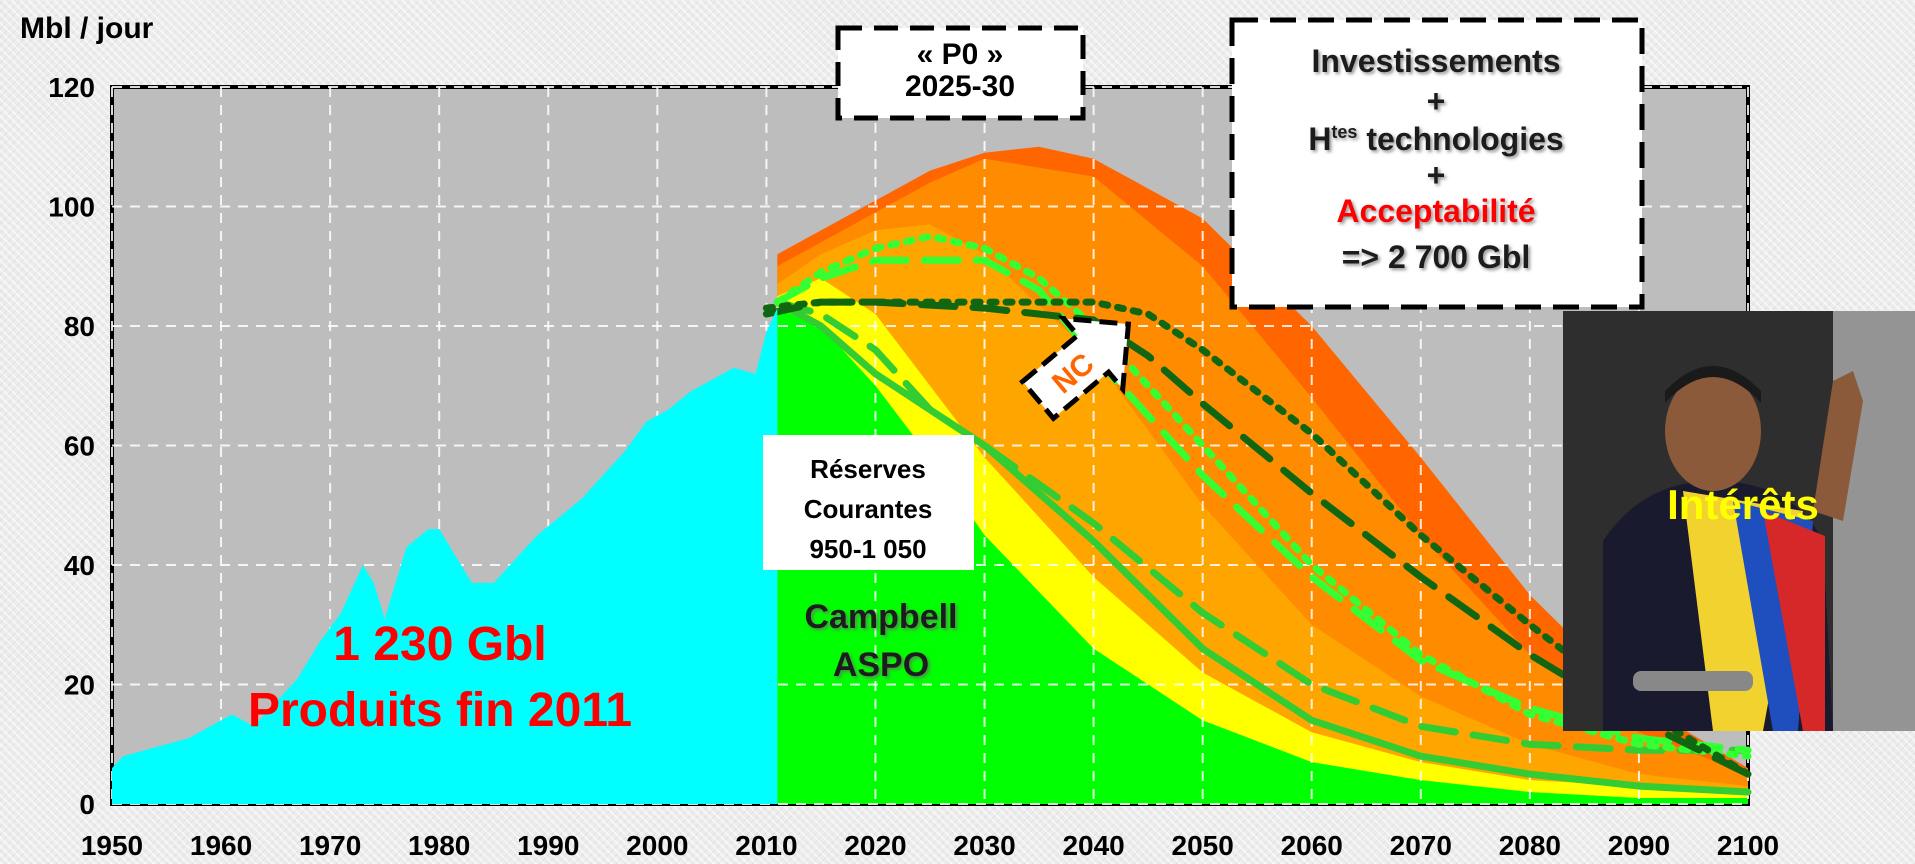 The width and height of the screenshot is (1915, 864). I want to click on invest-line2: Htes technologies, so click(1435, 139).